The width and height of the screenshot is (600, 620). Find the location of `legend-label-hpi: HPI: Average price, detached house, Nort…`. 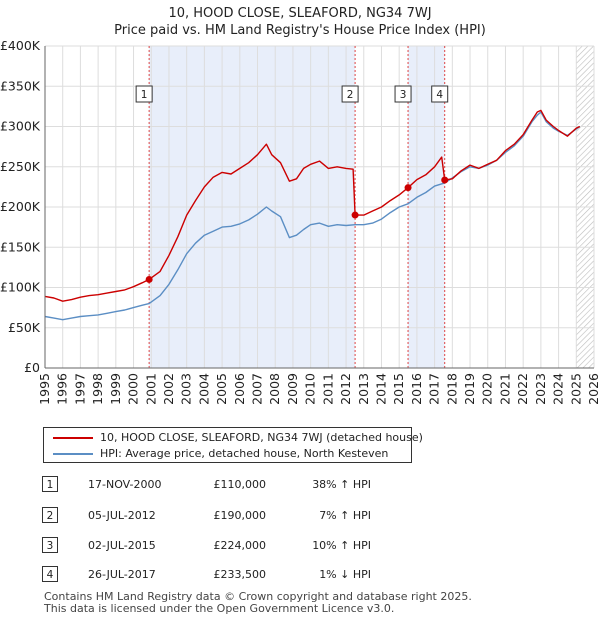

legend-label-hpi: HPI: Average price, detached house, Nort… is located at coordinates (244, 453).